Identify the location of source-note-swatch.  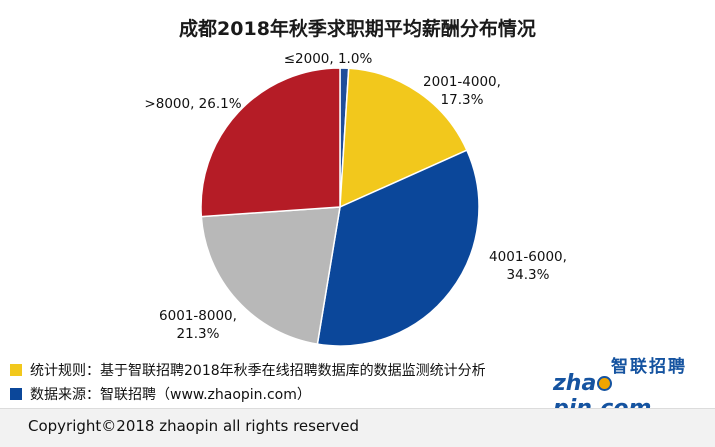
(16, 394).